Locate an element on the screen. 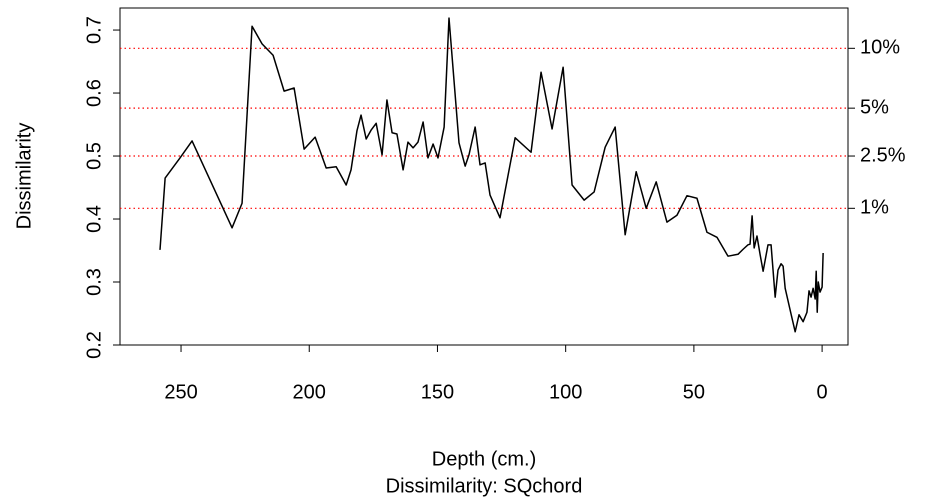  y-tick-label: 0.5 is located at coordinates (94, 156).